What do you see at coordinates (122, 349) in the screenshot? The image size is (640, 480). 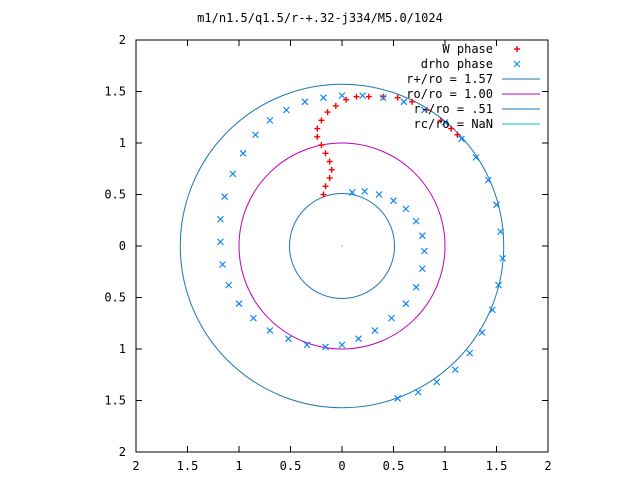 I see `y-tick-label: 1` at bounding box center [122, 349].